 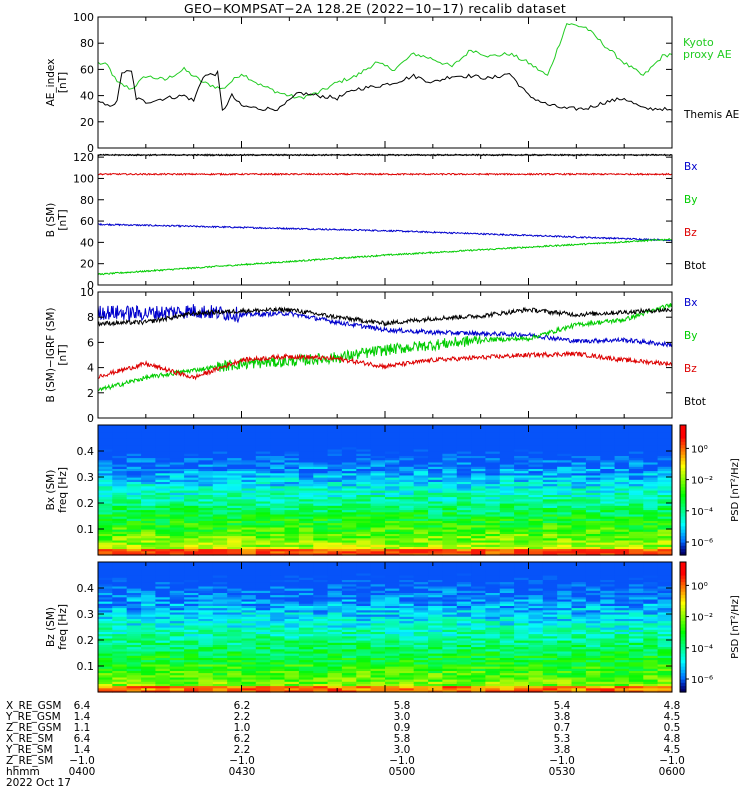 What do you see at coordinates (401, 357) in the screenshot?
I see `series-bdiff-btot: Btot` at bounding box center [401, 357].